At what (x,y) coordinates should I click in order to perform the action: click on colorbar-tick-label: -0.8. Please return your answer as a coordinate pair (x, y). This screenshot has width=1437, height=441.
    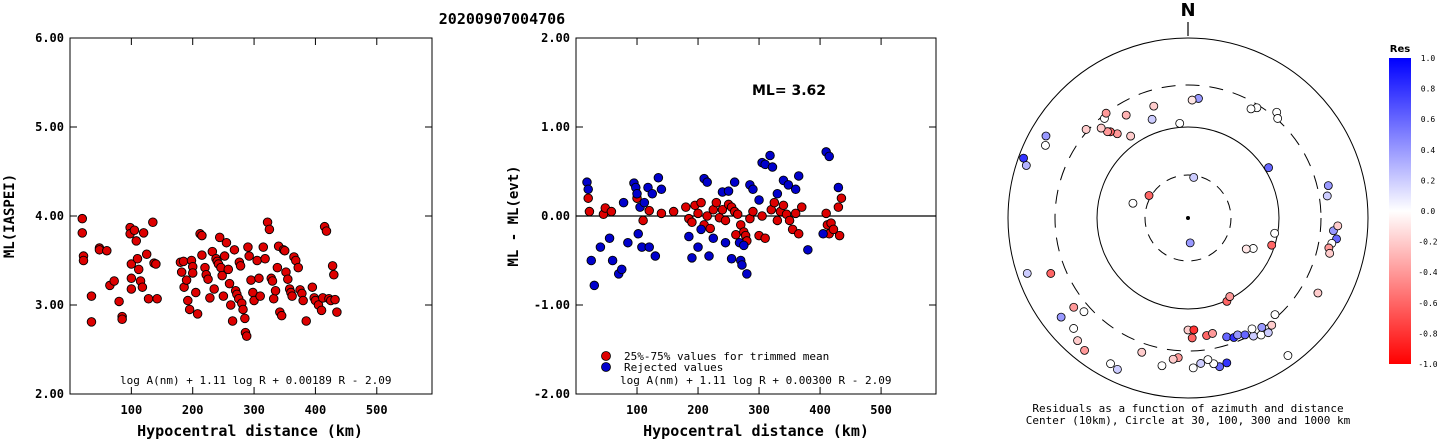
    Looking at the image, I should click on (1427, 333).